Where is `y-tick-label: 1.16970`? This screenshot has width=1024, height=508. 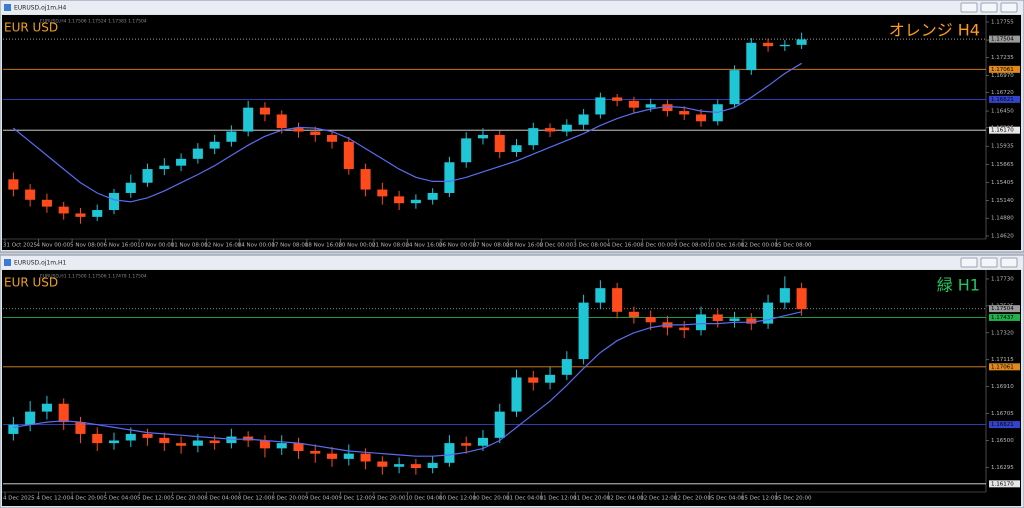 y-tick-label: 1.16970 is located at coordinates (1002, 76).